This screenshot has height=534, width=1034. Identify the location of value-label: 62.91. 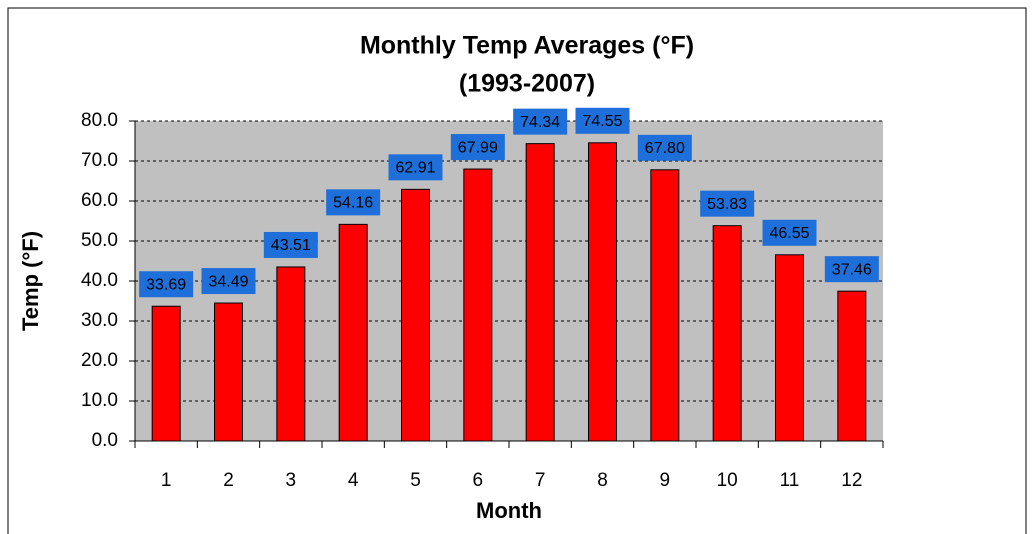
(415, 168).